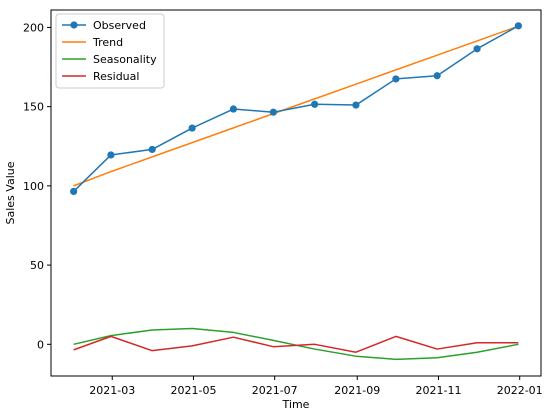 This screenshot has height=412, width=550. Describe the element at coordinates (275, 390) in the screenshot. I see `x-tick-label: 2021-07` at that location.